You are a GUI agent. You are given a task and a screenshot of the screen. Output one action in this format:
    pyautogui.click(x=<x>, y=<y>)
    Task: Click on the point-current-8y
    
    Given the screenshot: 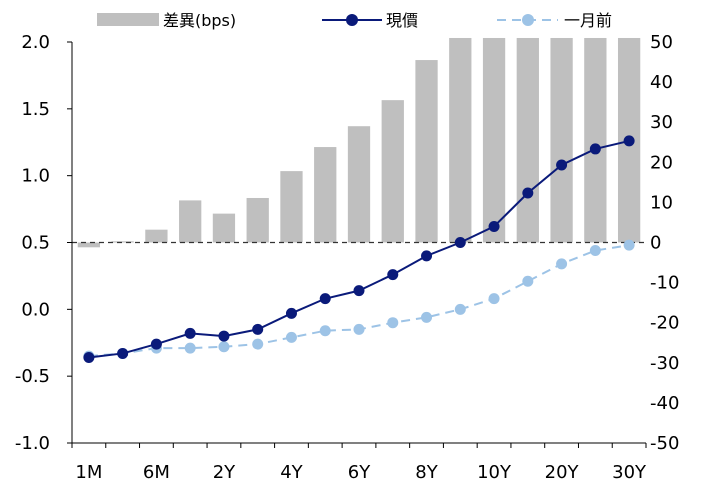 What is the action you would take?
    pyautogui.click(x=427, y=256)
    